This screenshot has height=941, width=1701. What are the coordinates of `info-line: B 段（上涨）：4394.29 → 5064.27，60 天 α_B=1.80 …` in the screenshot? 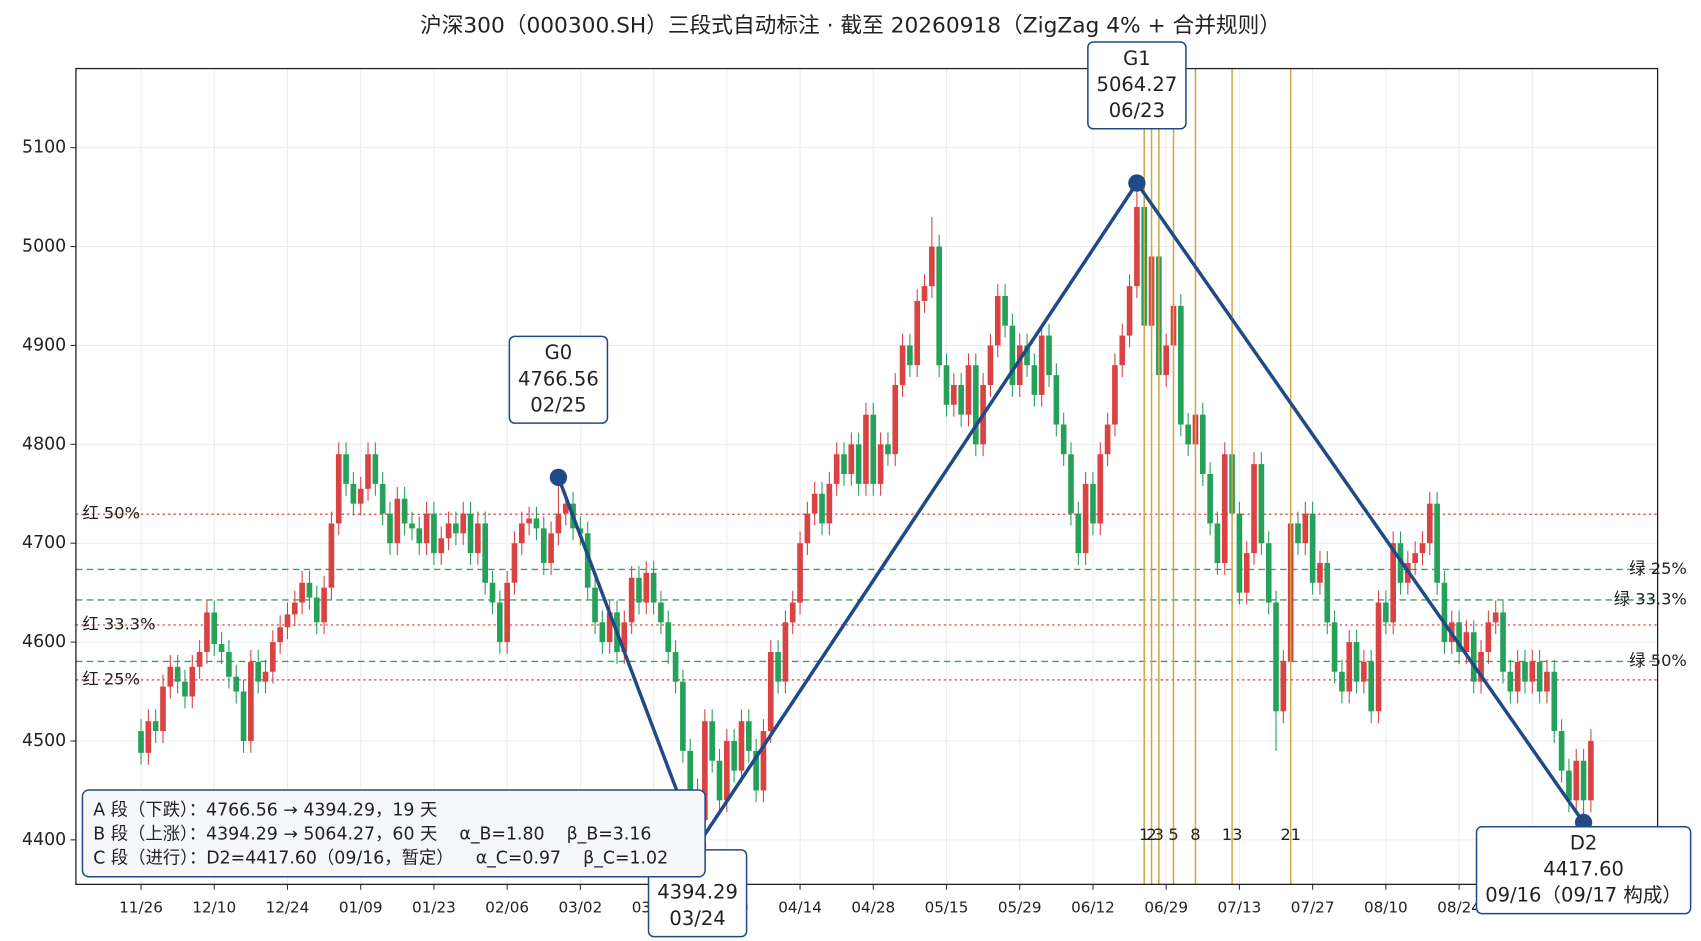 It's located at (372, 834).